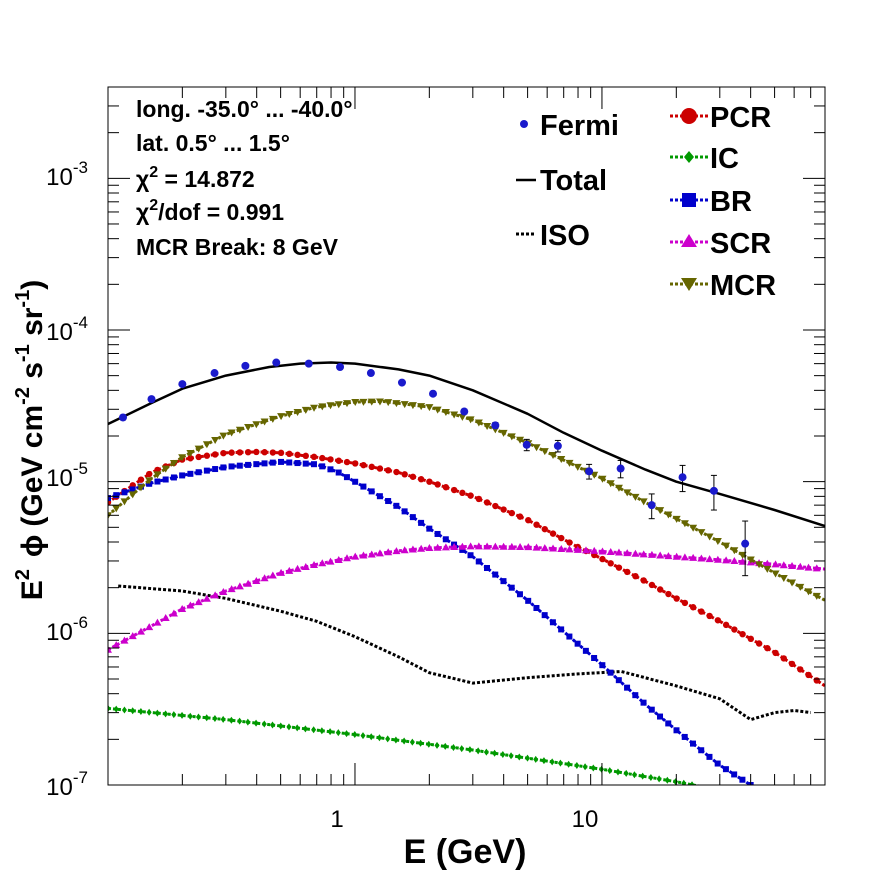  I want to click on info-mcr-break: MCR Break: 8 GeV, so click(237, 247).